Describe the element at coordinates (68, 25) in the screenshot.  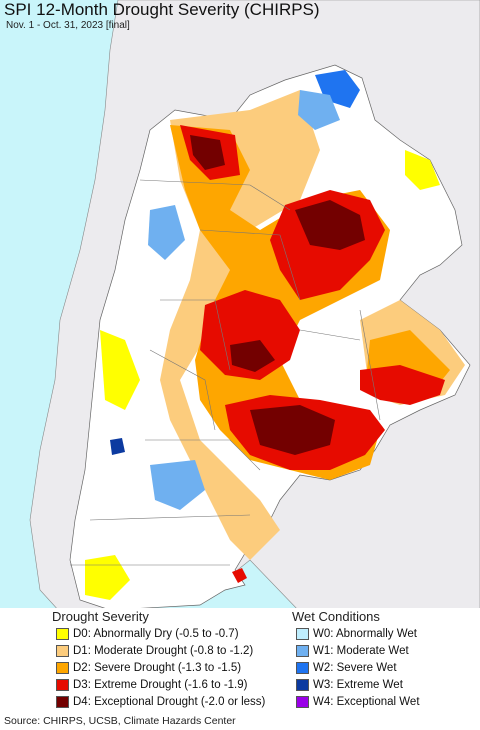
I see `page-subtitle: Nov. 1 - Oct. 31, 2023 [final]` at that location.